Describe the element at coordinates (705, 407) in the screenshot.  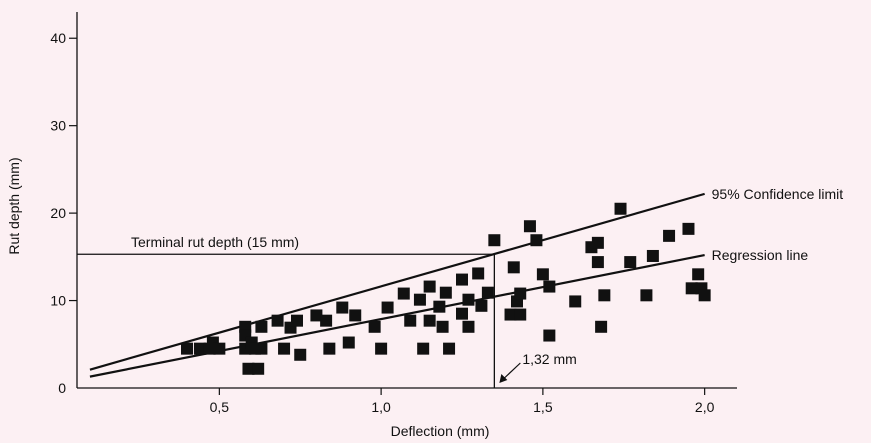
I see `x-tick-label: 2,0` at that location.